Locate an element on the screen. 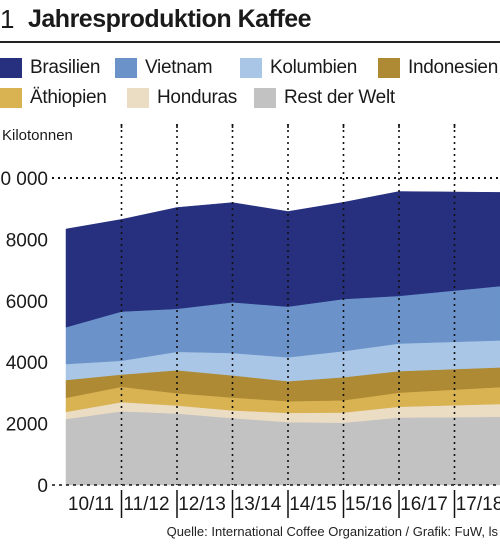  legend-swatch-honduras is located at coordinates (138, 98).